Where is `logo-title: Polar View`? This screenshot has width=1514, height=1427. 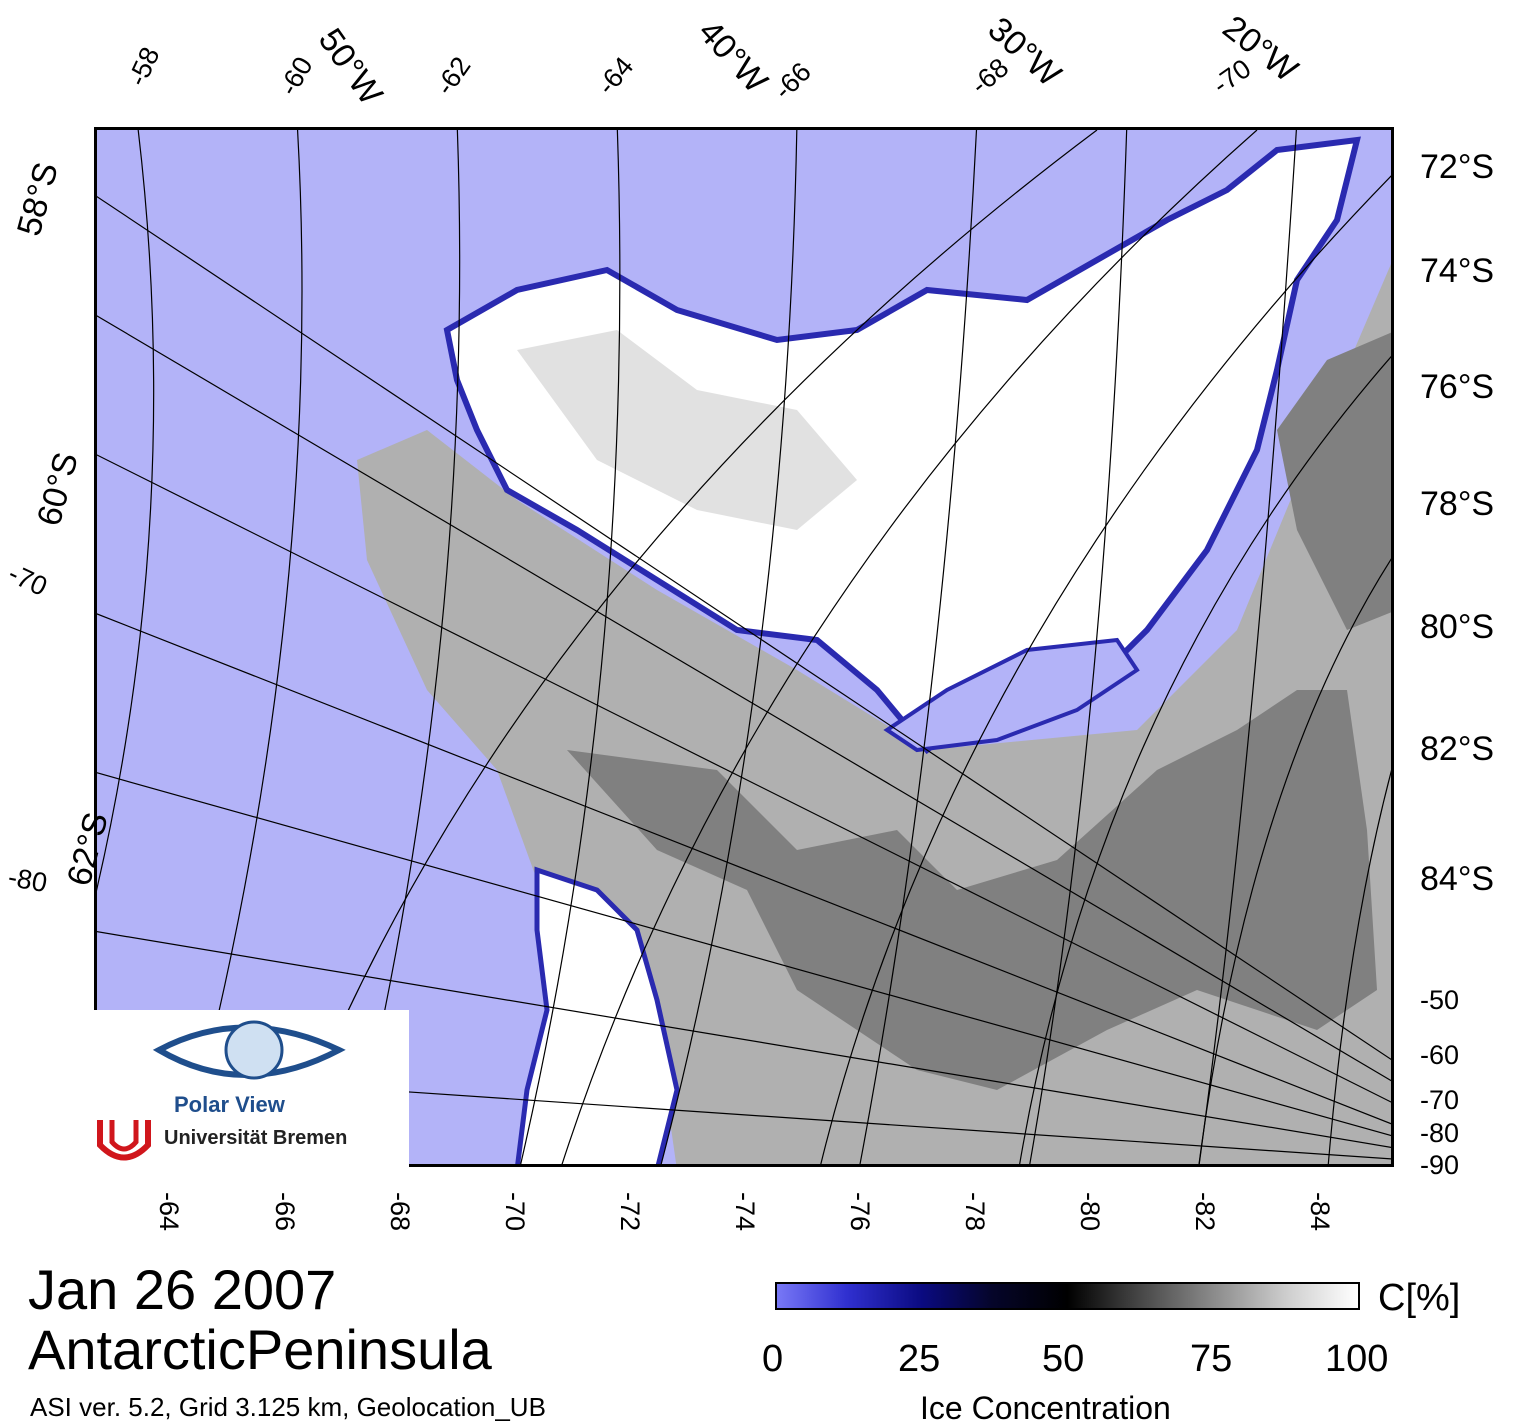 logo-title: Polar View is located at coordinates (229, 1104).